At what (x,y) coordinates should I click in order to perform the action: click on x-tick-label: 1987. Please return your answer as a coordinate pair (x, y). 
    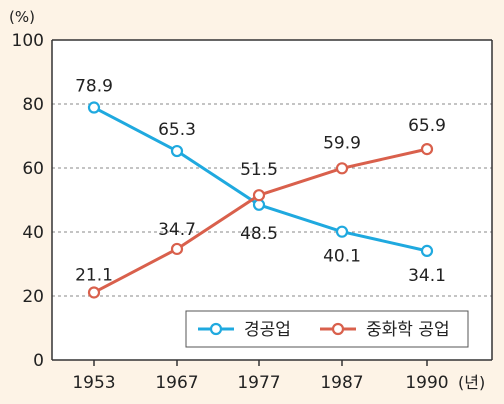
    Looking at the image, I should click on (341, 383).